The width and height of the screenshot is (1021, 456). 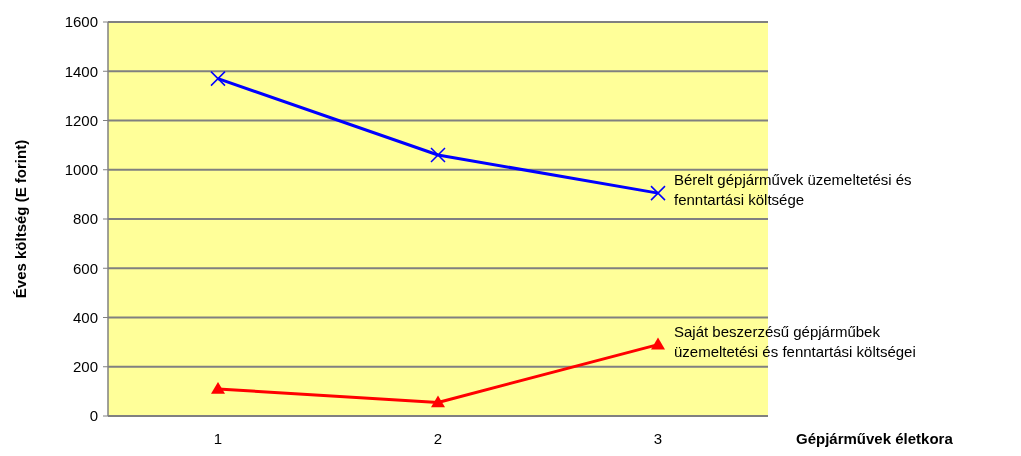 What do you see at coordinates (81, 71) in the screenshot?
I see `y-tick-label: 1400` at bounding box center [81, 71].